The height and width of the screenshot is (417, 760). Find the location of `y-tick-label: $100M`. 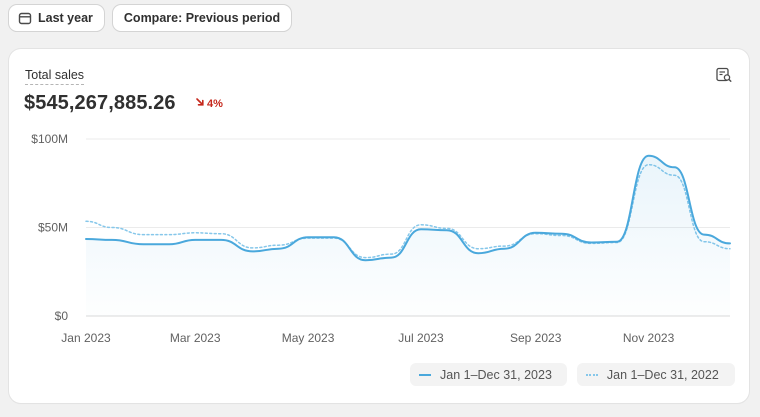

y-tick-label: $100M is located at coordinates (49, 139).